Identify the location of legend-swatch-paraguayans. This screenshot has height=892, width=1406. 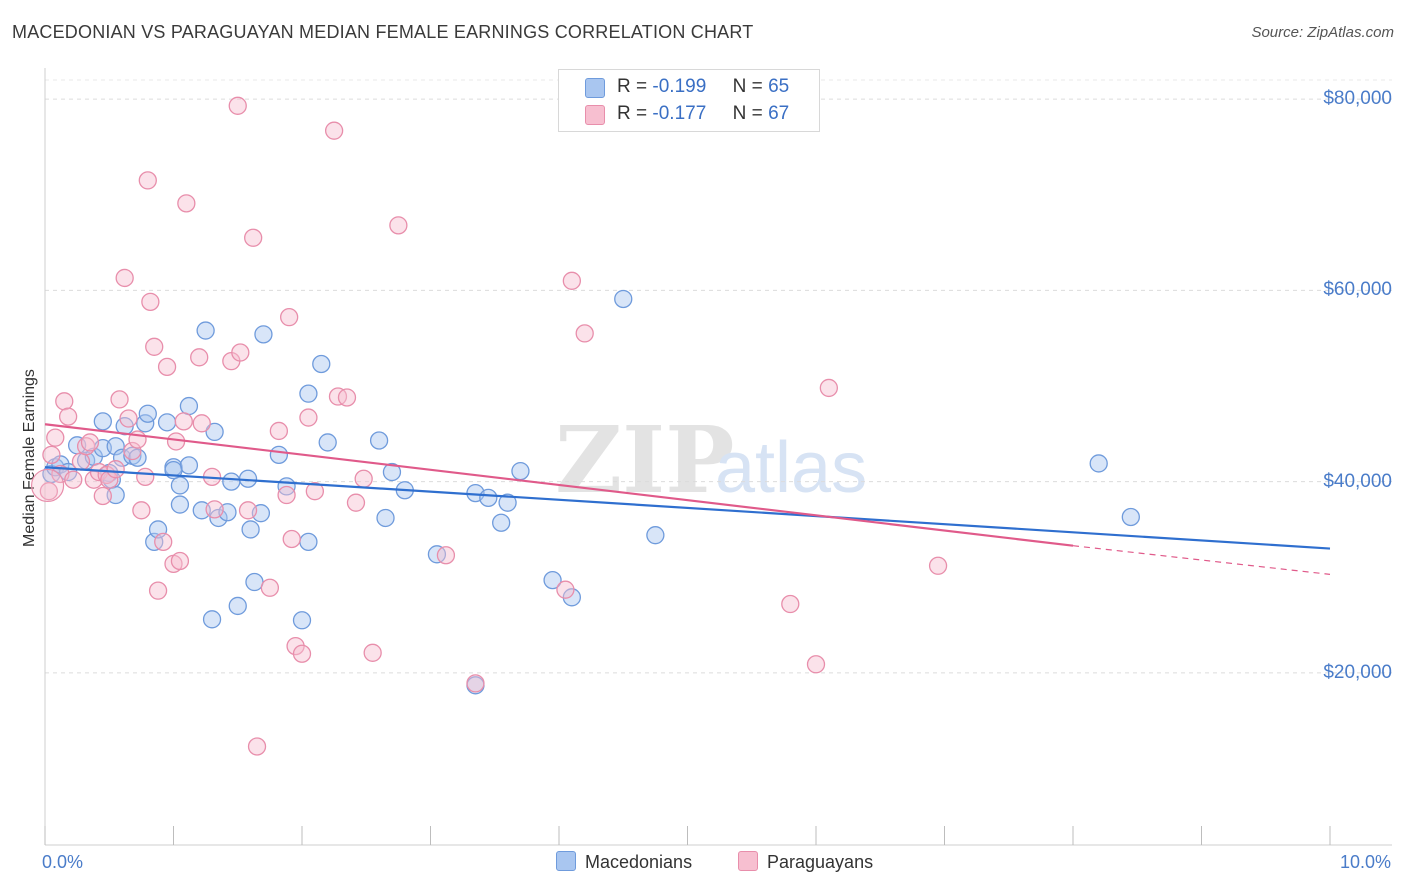
(595, 115).